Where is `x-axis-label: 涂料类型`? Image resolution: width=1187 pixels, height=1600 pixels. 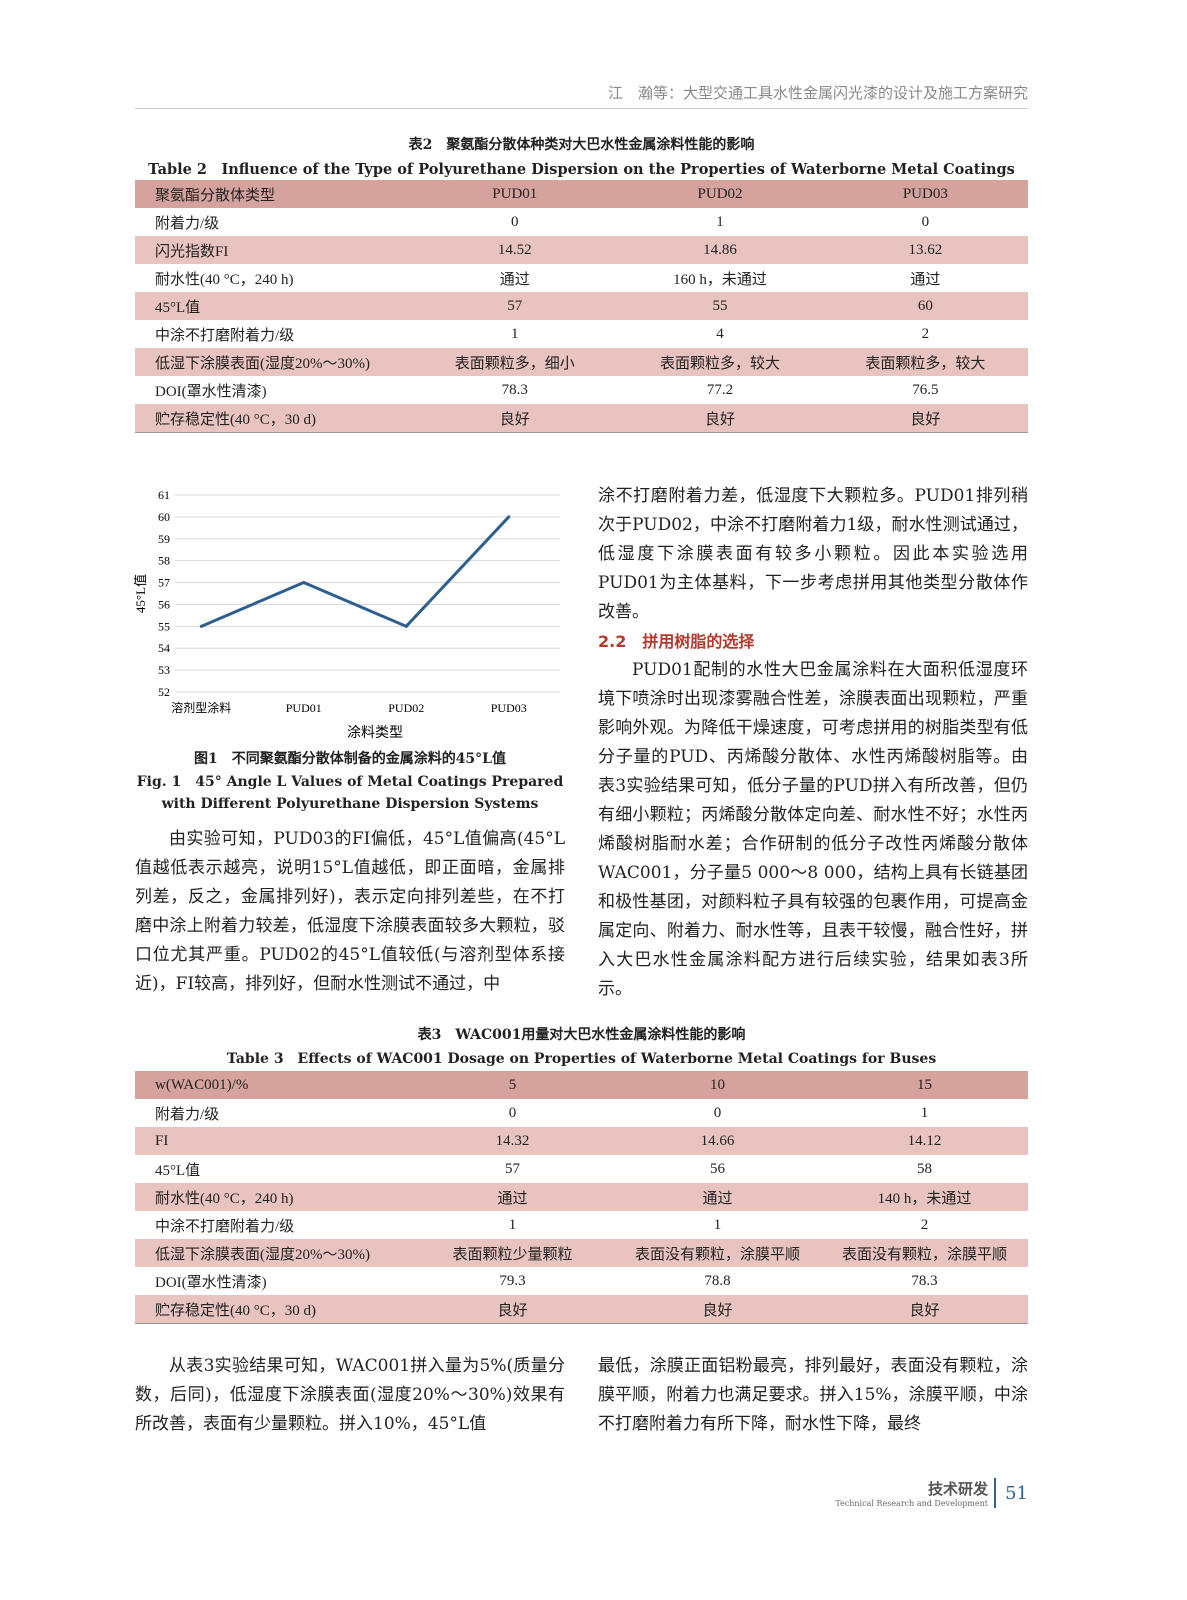
x-axis-label: 涂料类型 is located at coordinates (375, 733).